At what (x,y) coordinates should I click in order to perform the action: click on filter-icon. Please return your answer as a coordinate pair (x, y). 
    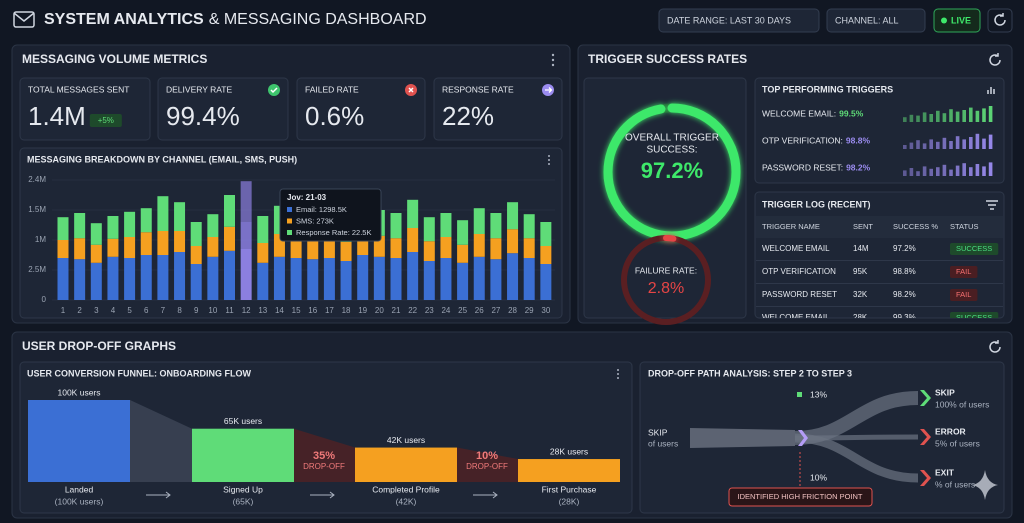
    Looking at the image, I should click on (992, 205).